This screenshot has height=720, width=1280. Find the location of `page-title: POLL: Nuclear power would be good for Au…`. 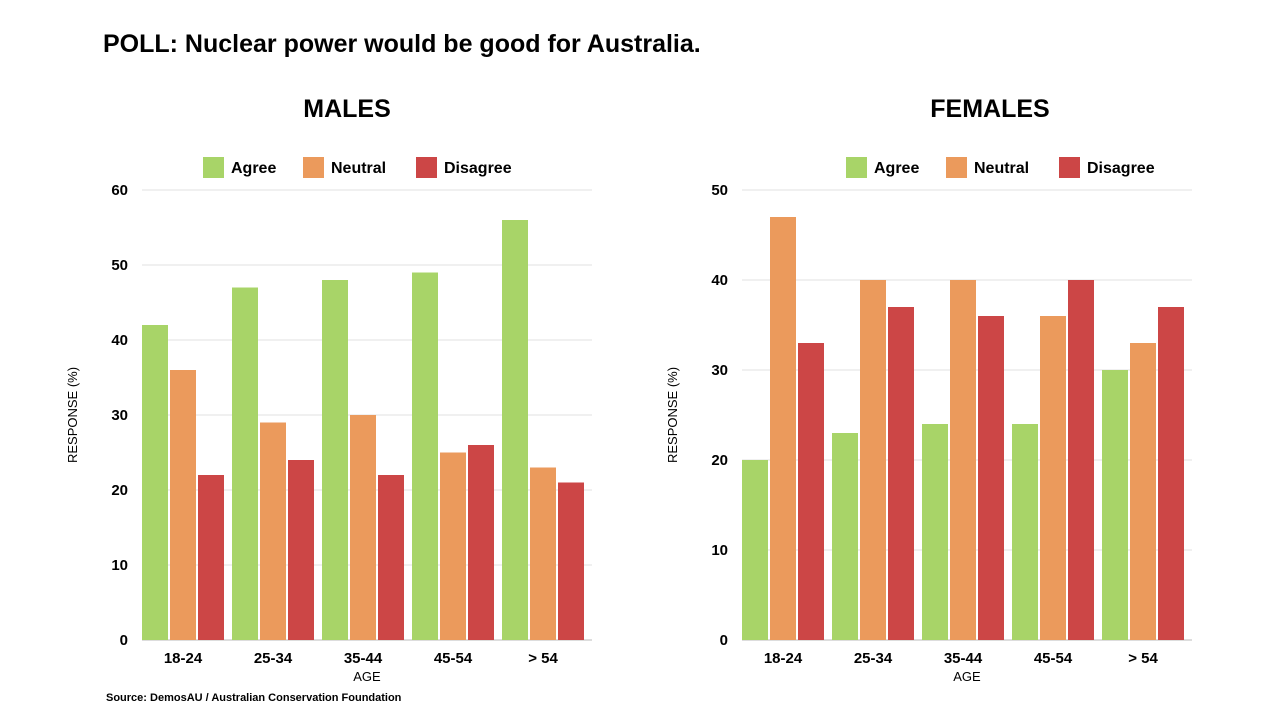

page-title: POLL: Nuclear power would be good for Au… is located at coordinates (402, 44).